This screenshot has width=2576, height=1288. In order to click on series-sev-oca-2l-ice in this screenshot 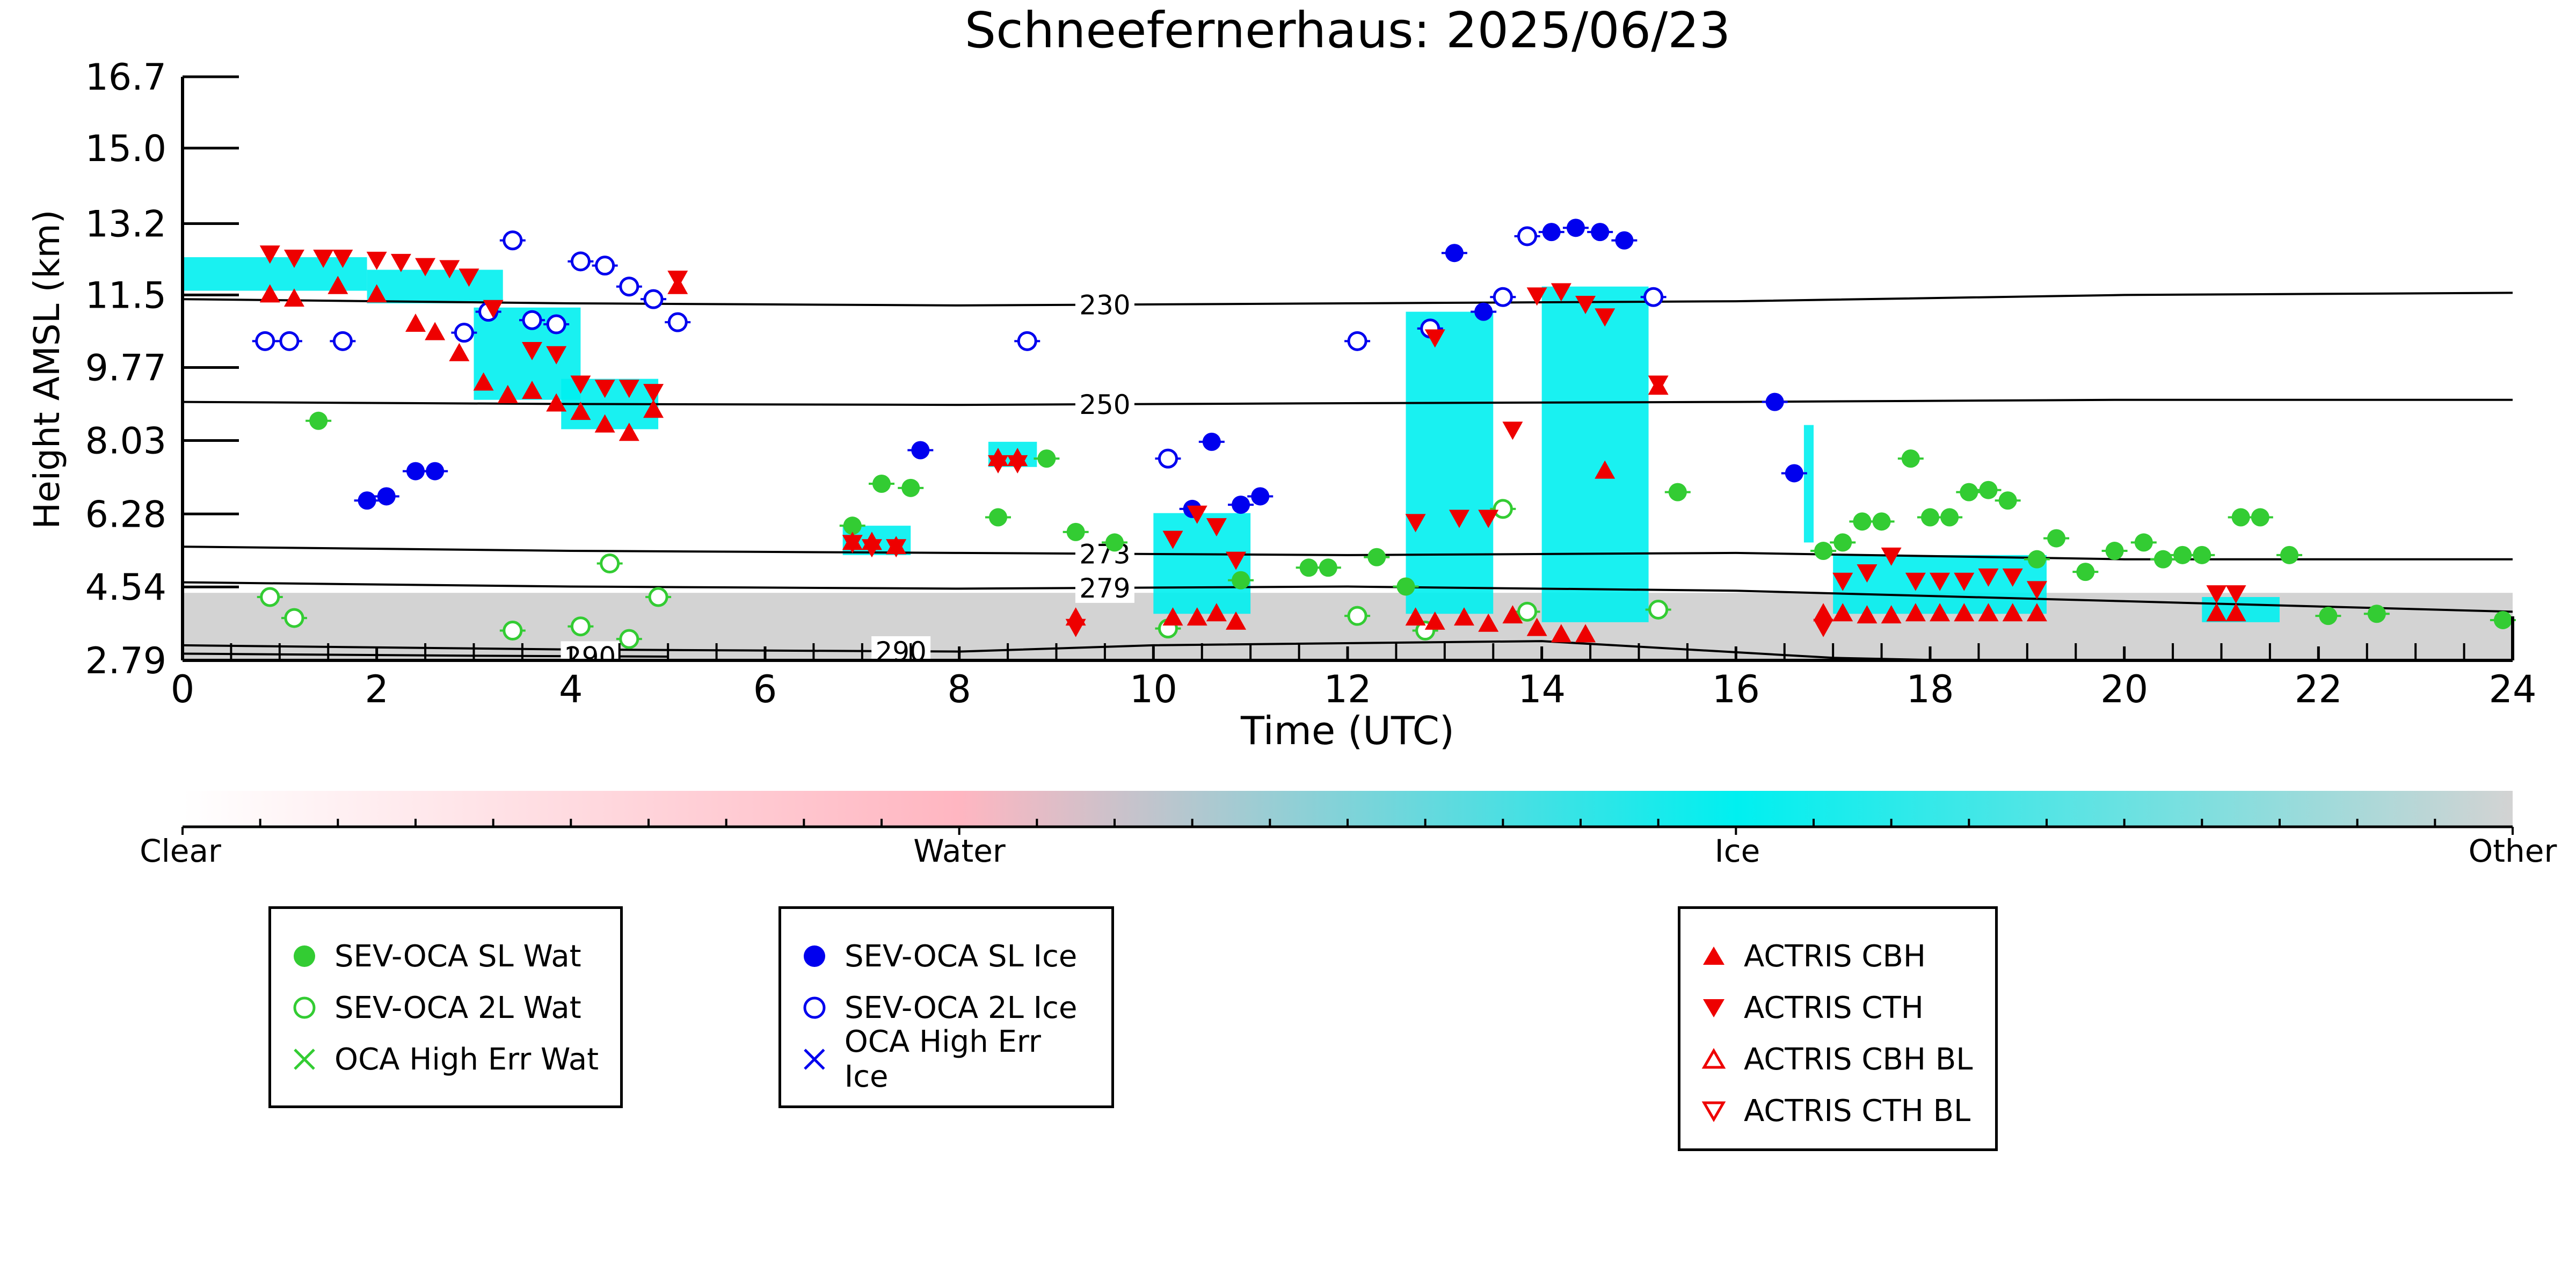, I will do `click(959, 347)`.